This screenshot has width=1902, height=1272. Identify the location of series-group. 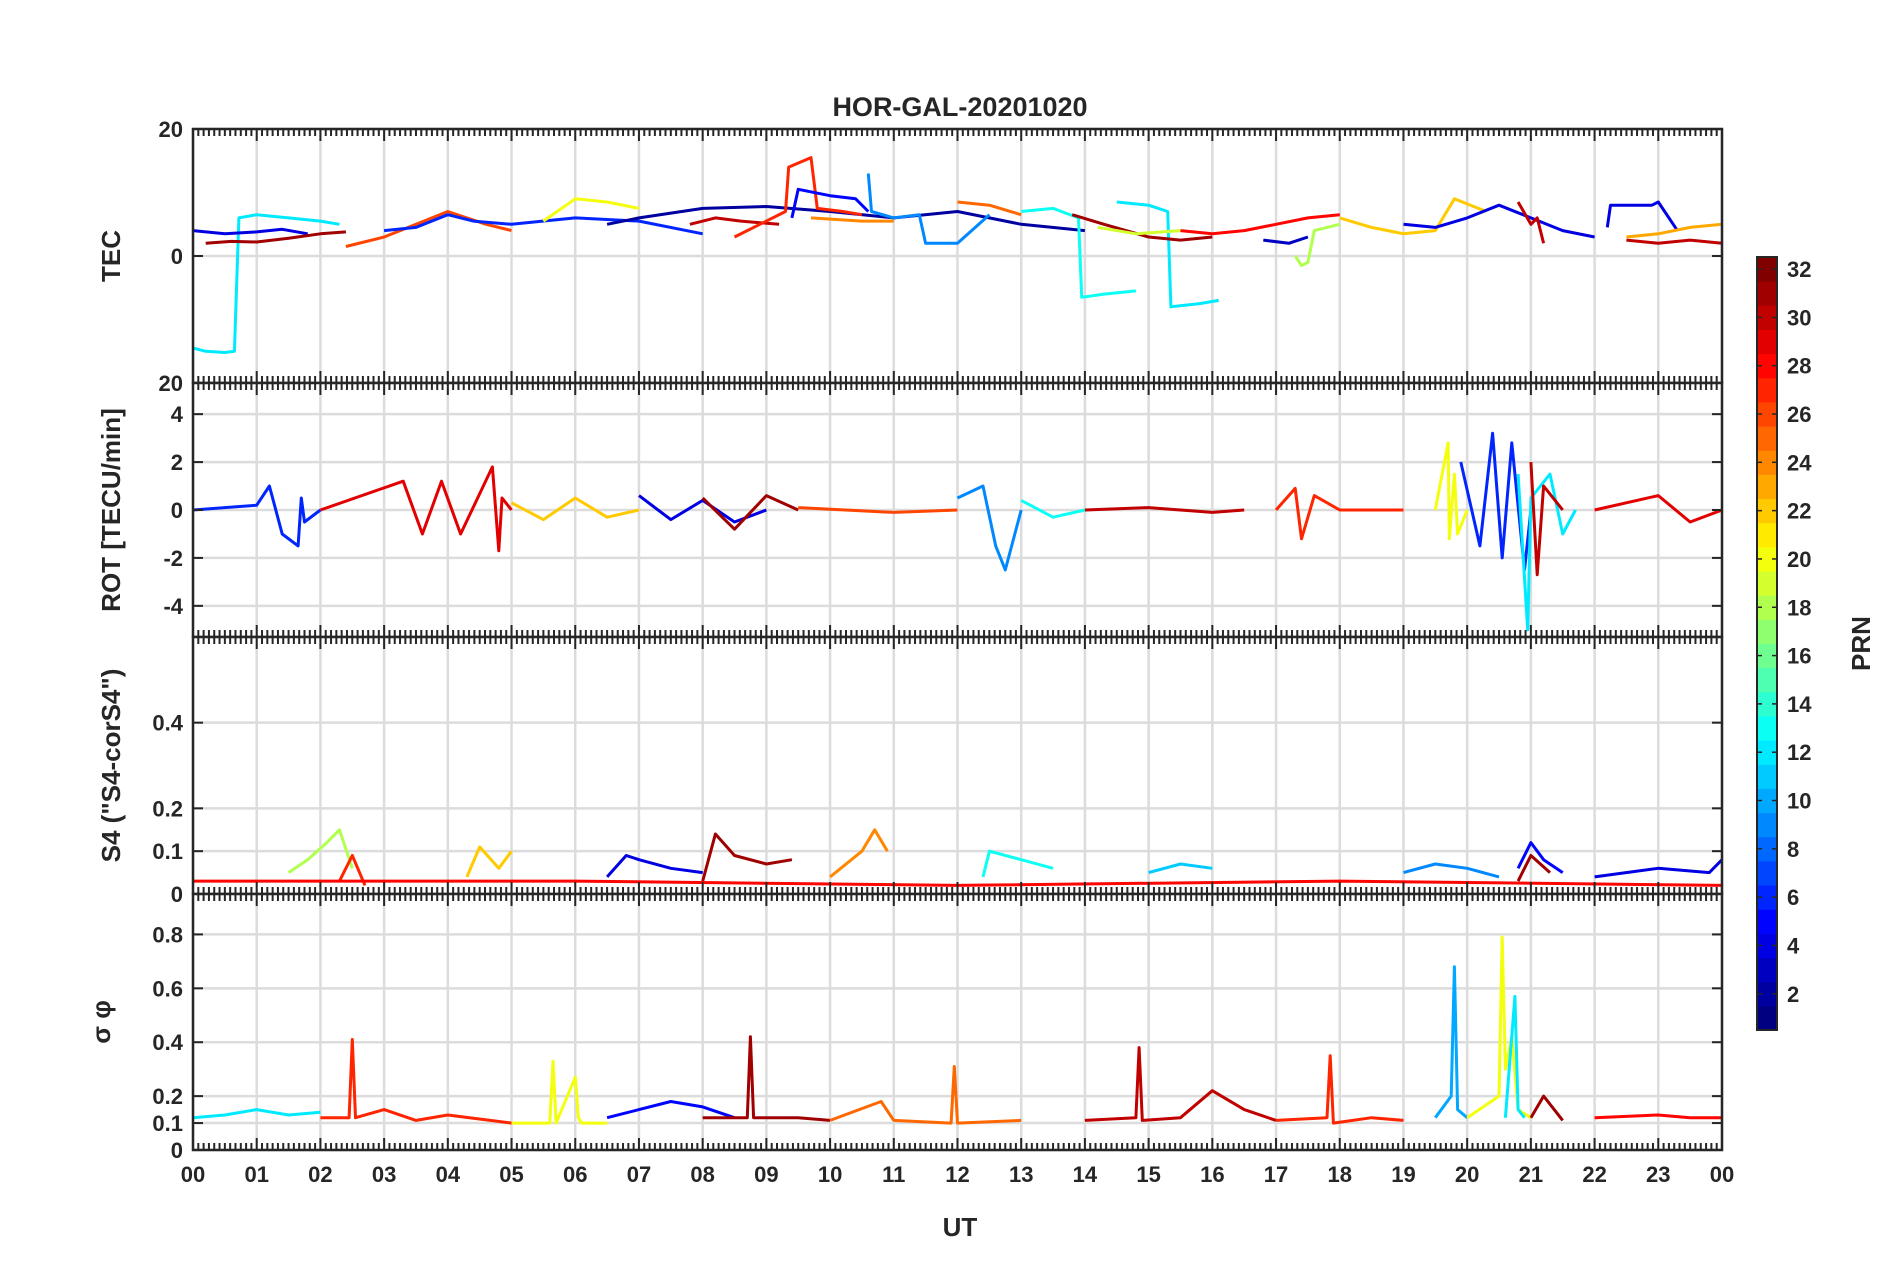
(957, 531).